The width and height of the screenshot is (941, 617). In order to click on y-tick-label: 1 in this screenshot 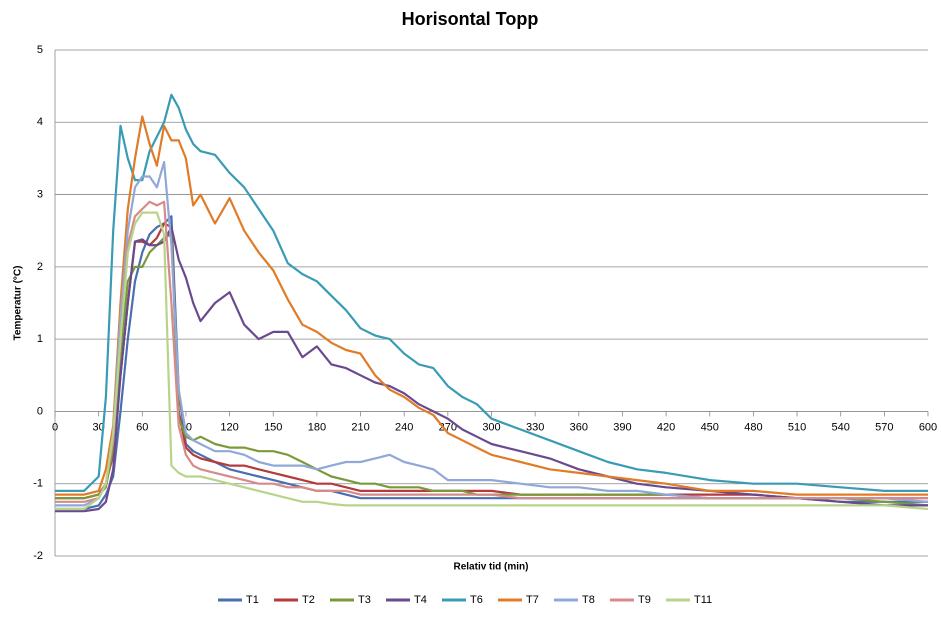, I will do `click(40, 339)`.